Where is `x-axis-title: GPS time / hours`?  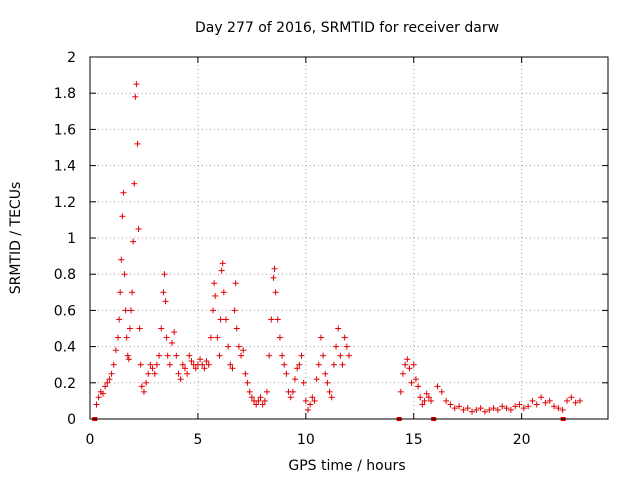
x-axis-title: GPS time / hours is located at coordinates (346, 466).